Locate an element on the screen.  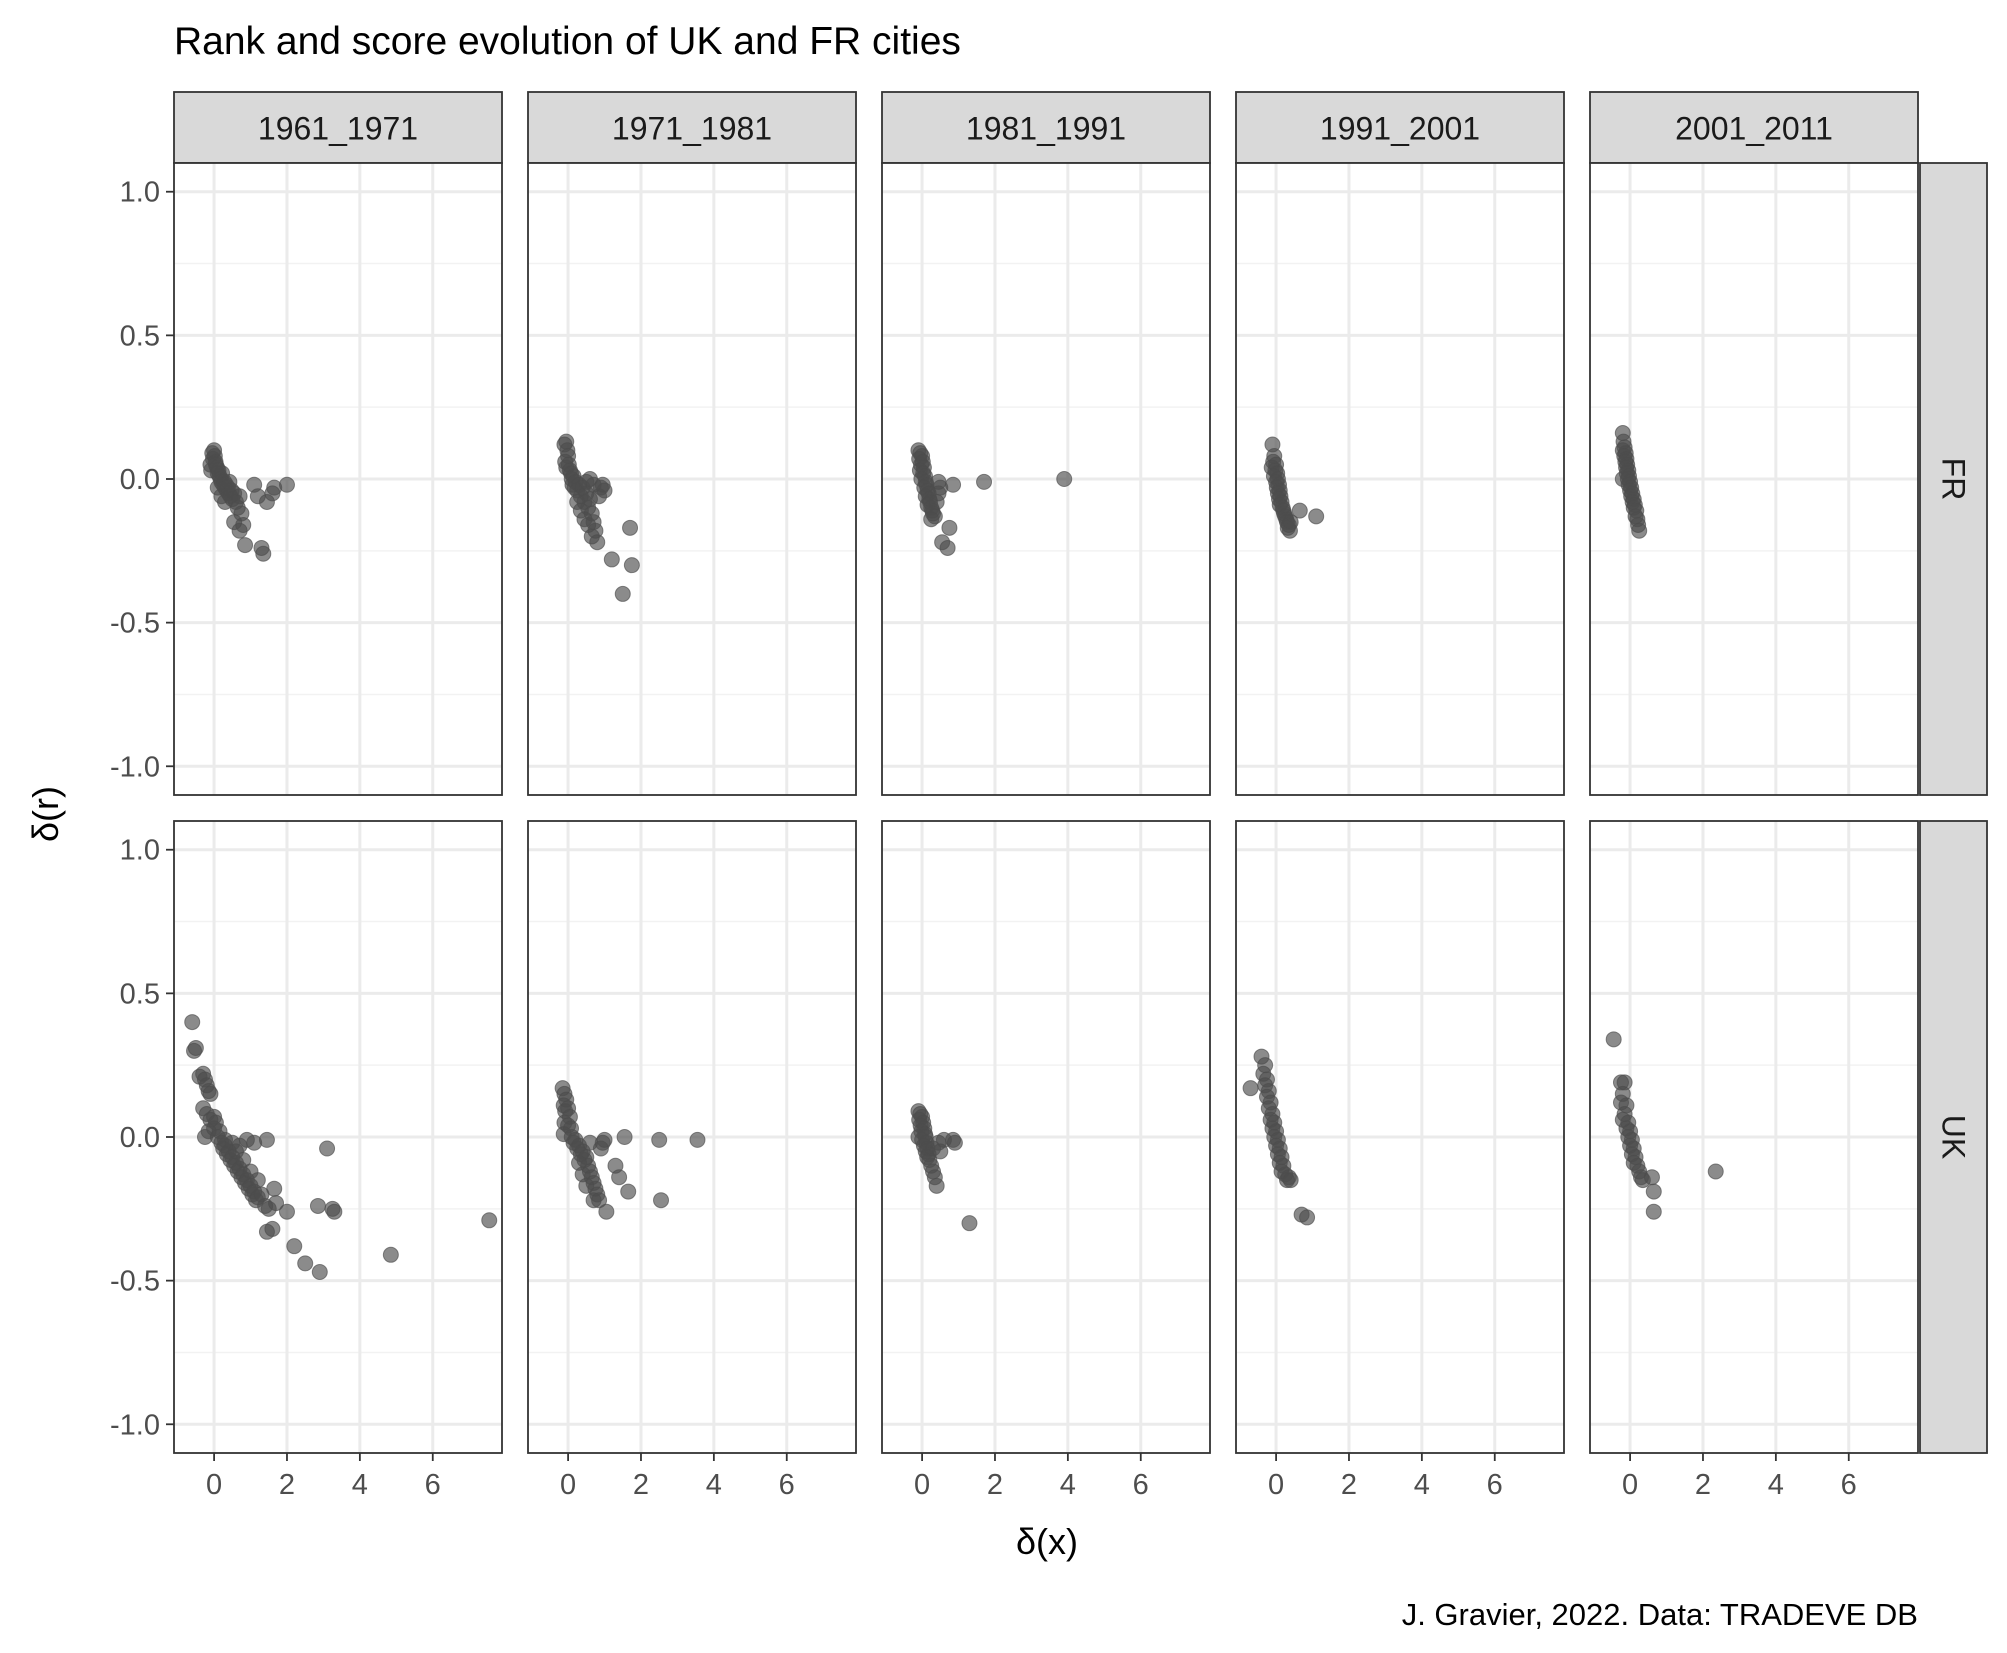
column-strip-1961_1971 is located at coordinates (338, 127).